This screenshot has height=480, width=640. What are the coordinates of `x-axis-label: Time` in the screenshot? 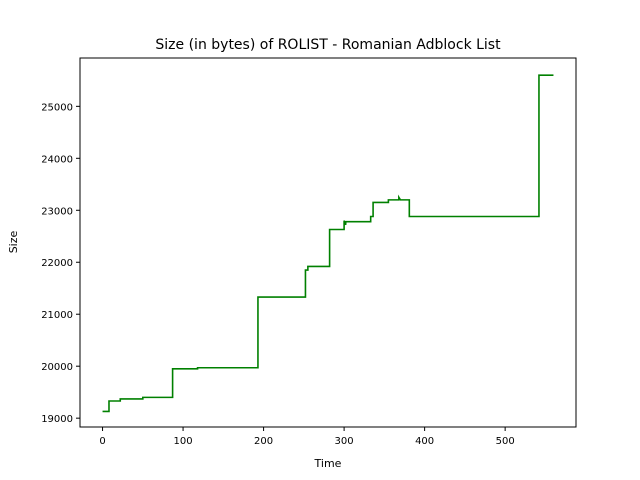 It's located at (328, 463).